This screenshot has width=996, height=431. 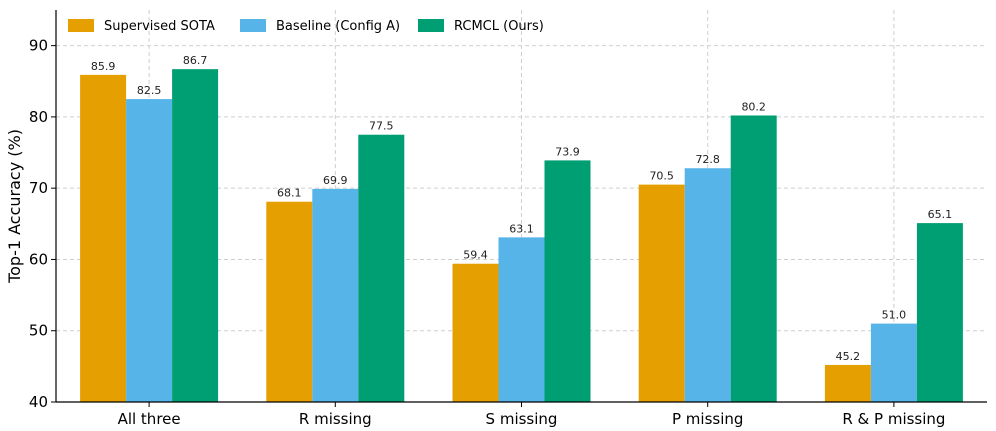 What do you see at coordinates (381, 126) in the screenshot?
I see `data-label: 77.5` at bounding box center [381, 126].